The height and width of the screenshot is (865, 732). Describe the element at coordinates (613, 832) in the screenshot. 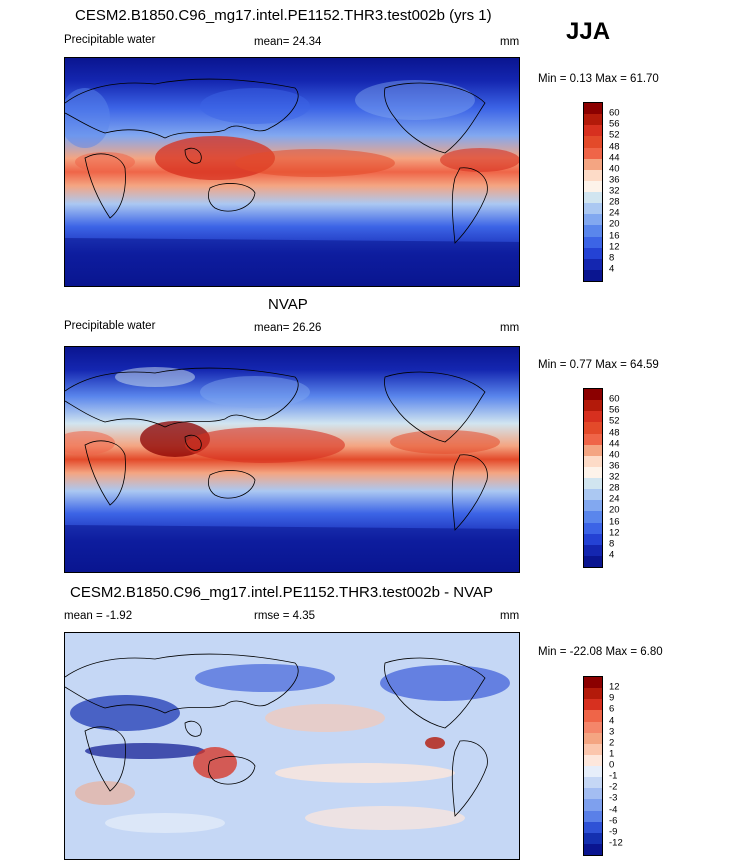

I see `cbar-tick: -9` at that location.